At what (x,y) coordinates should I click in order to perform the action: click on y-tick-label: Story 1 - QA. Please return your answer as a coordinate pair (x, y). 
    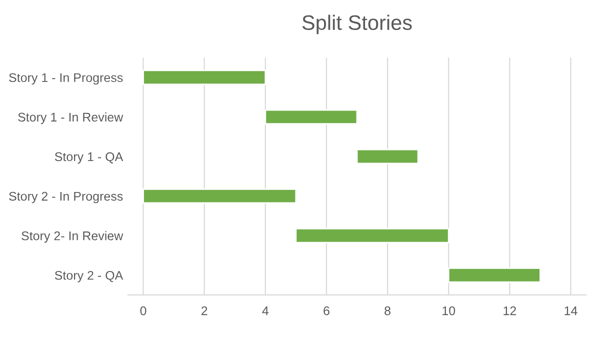
    Looking at the image, I should click on (89, 158).